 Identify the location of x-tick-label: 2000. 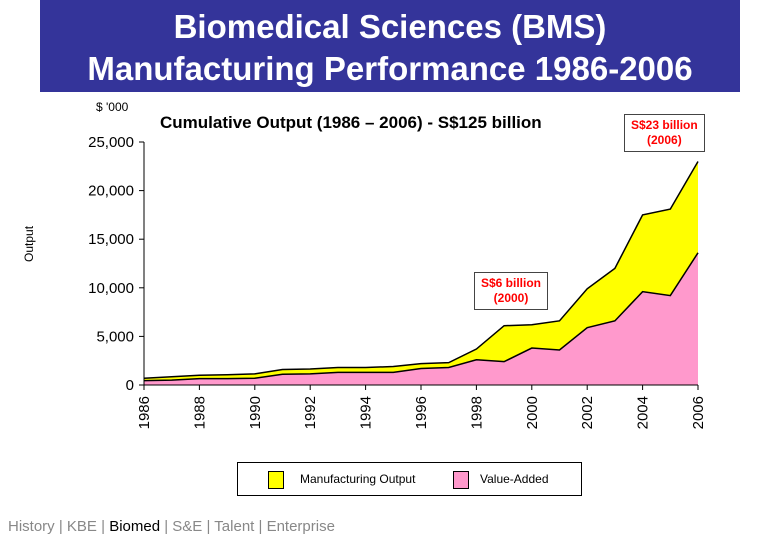
(532, 412).